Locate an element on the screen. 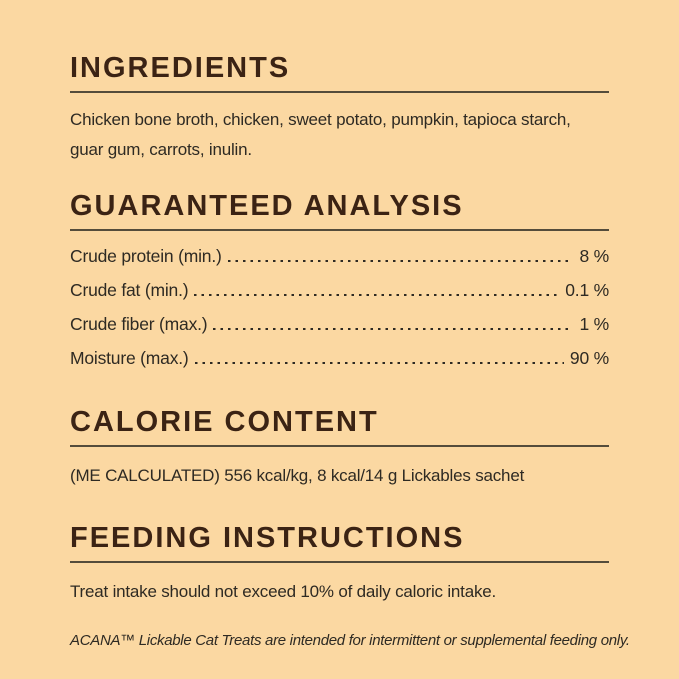  analysis-row-label: Crude fiber (max.) is located at coordinates (139, 324).